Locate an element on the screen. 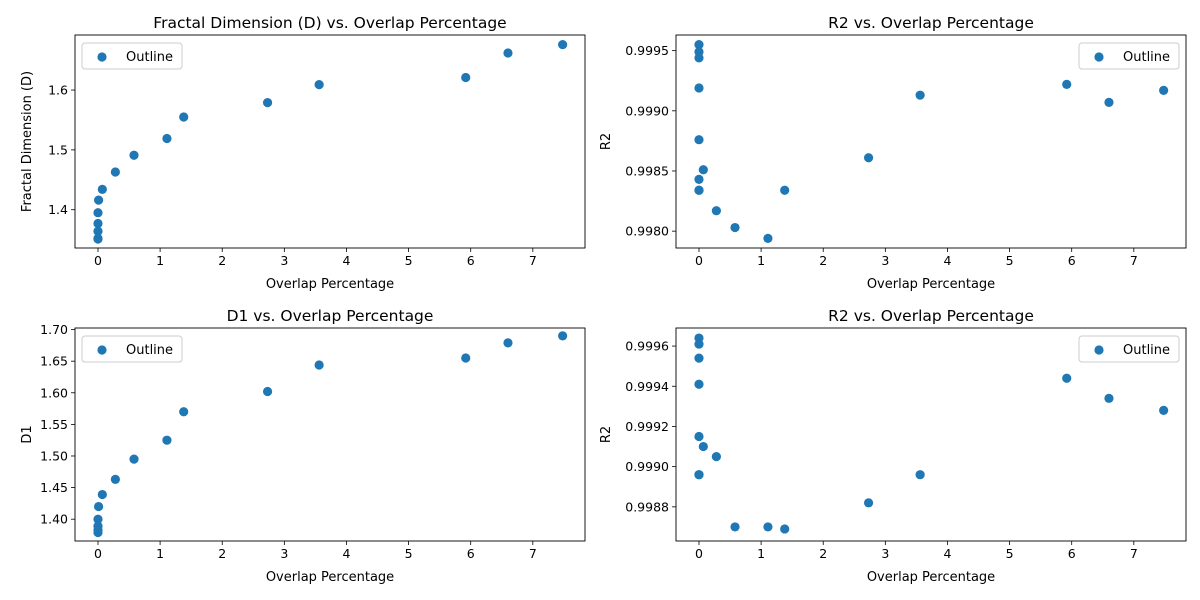 This screenshot has height=600, width=1200. y-tick-label: 0.9988 is located at coordinates (647, 506).